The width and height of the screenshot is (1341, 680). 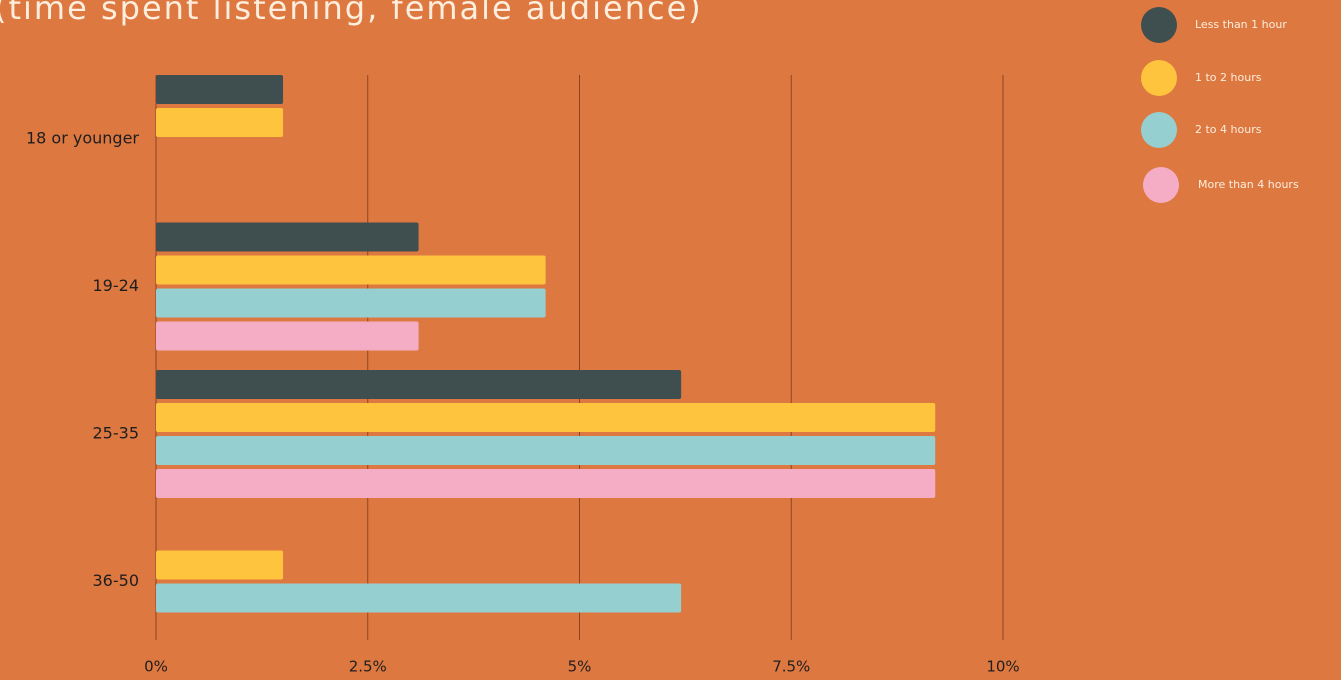 I want to click on legend-label: 2 to 4 hours, so click(x=1228, y=129).